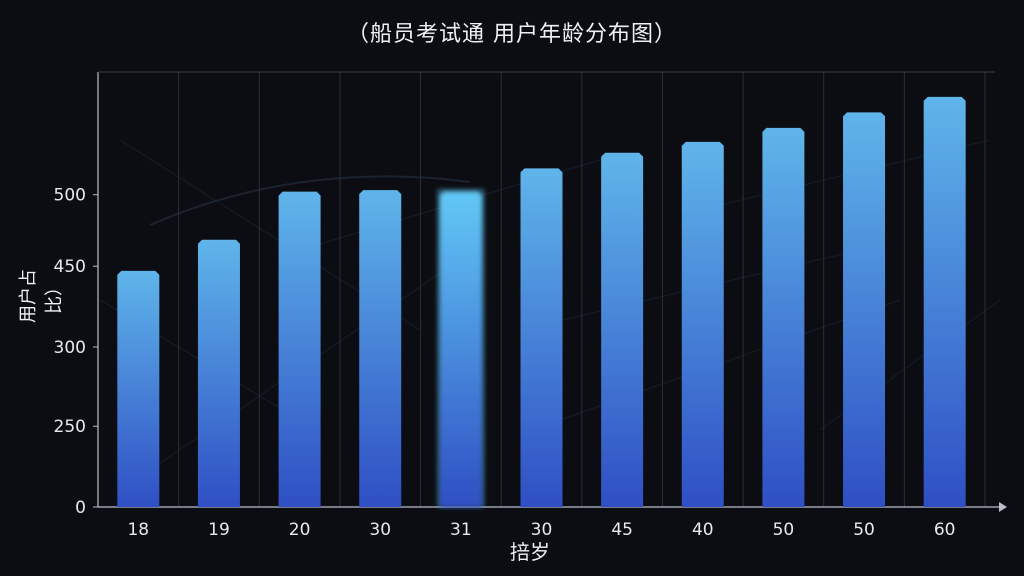 This screenshot has width=1024, height=576. What do you see at coordinates (512, 34) in the screenshot?
I see `chart-title: （船员考试通 用户年龄分布图）` at bounding box center [512, 34].